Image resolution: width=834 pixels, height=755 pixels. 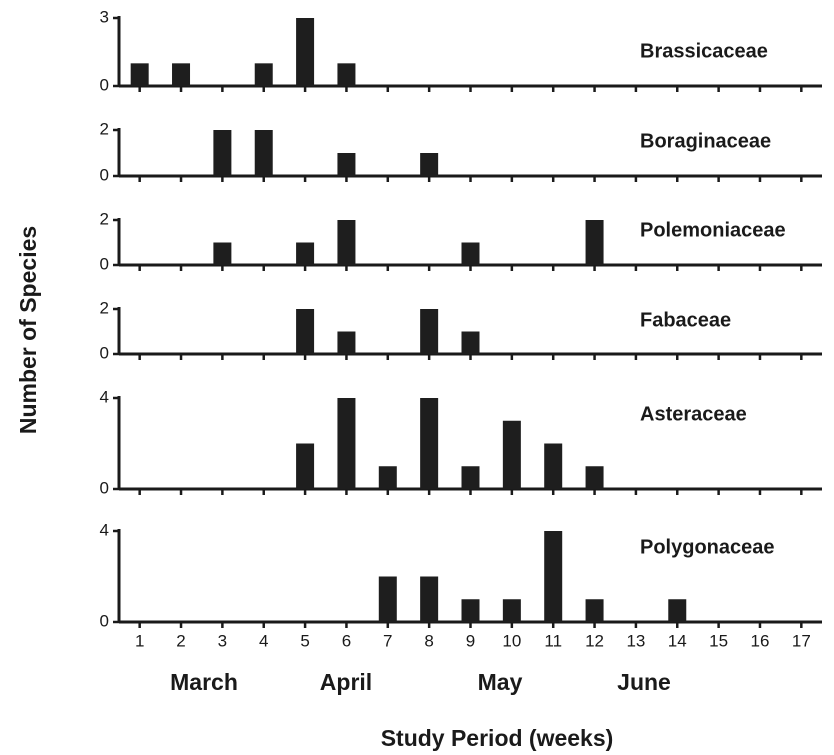 I want to click on panel-title: Boraginaceae, so click(x=705, y=141).